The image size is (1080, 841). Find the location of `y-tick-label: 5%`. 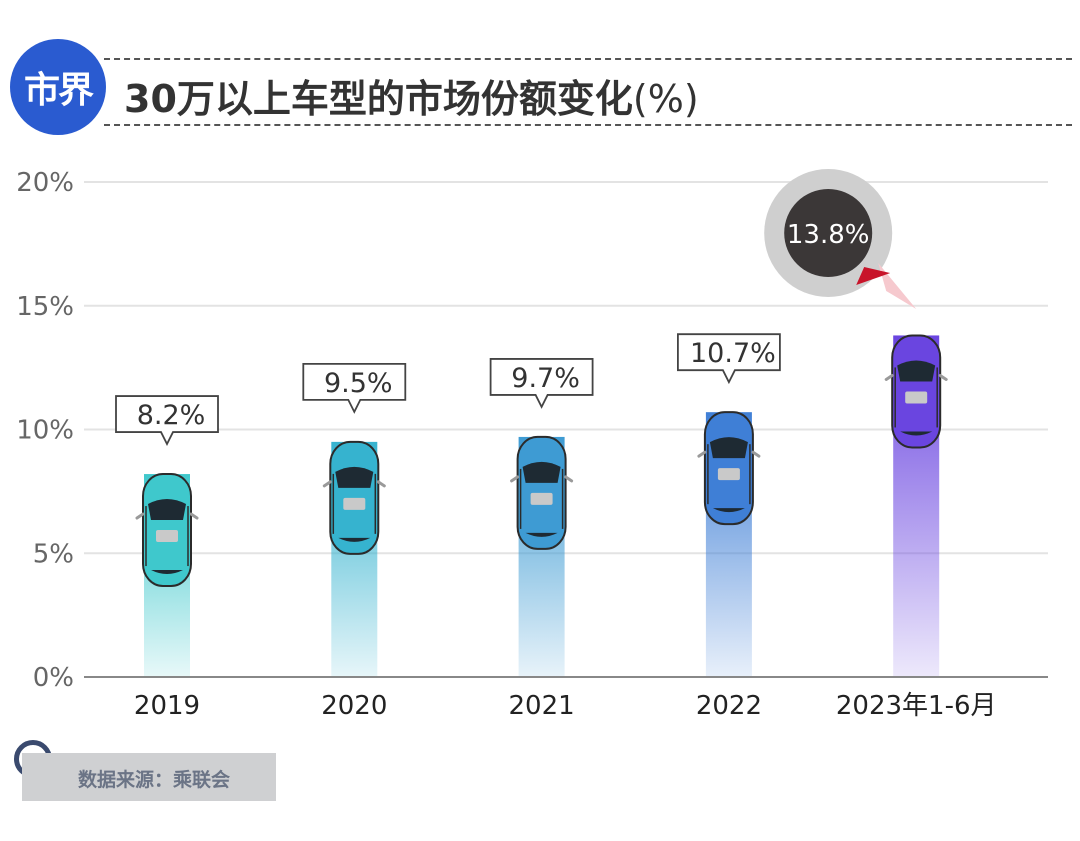

y-tick-label: 5% is located at coordinates (53, 554).